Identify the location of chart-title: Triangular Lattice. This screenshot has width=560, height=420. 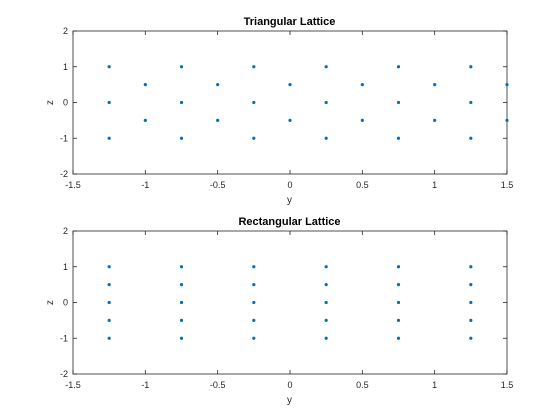
(290, 22).